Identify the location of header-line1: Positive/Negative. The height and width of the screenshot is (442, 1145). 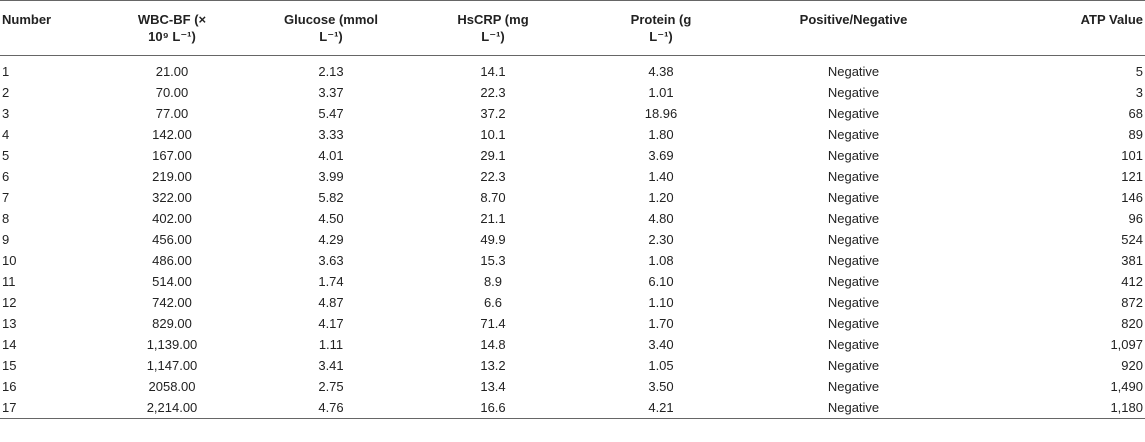
(853, 19).